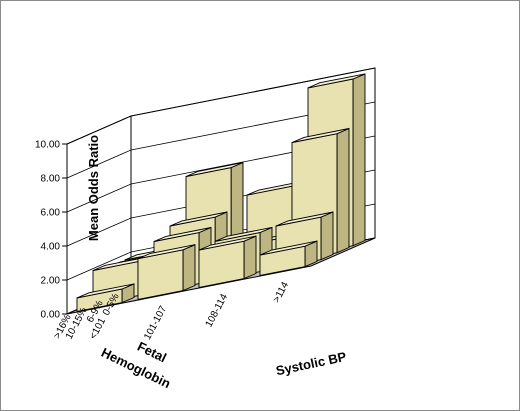  What do you see at coordinates (51, 247) in the screenshot?
I see `y-tick-label: 4.00` at bounding box center [51, 247].